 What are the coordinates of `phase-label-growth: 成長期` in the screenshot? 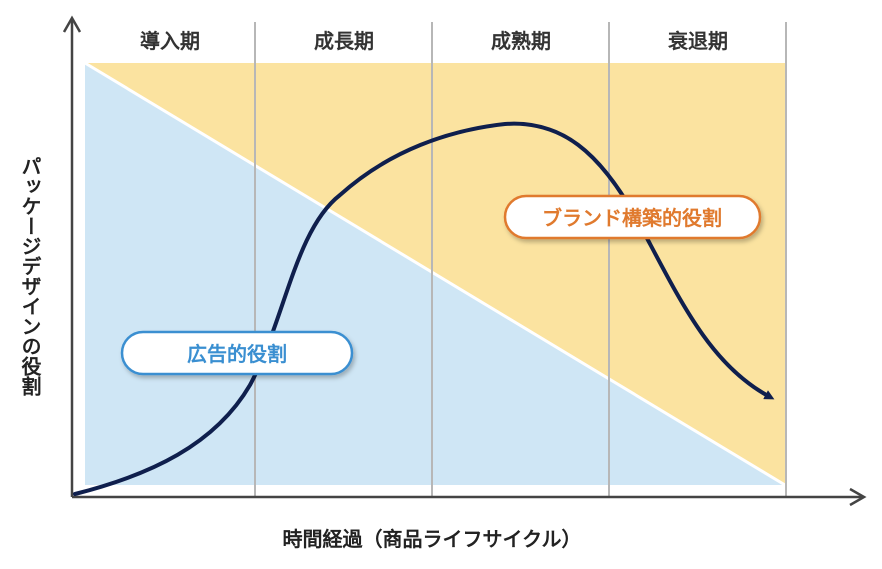 It's located at (344, 41).